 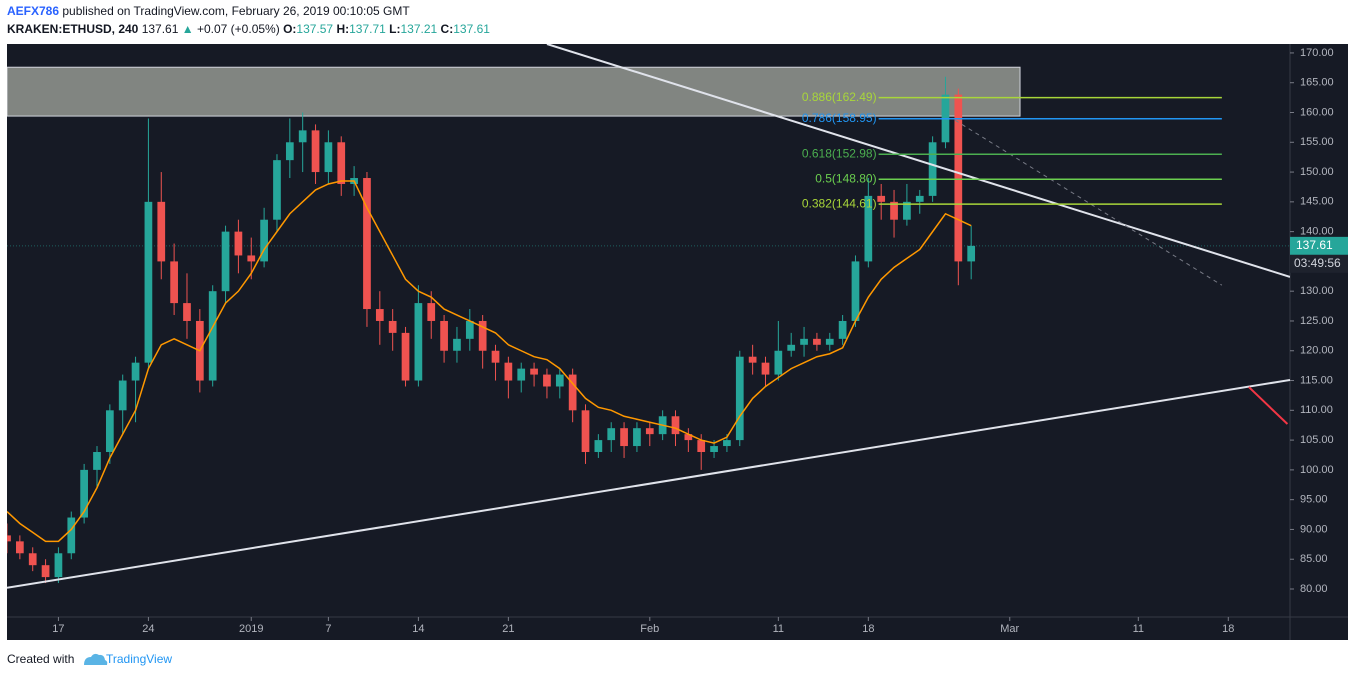 What do you see at coordinates (418, 629) in the screenshot?
I see `x-tick-label: 14` at bounding box center [418, 629].